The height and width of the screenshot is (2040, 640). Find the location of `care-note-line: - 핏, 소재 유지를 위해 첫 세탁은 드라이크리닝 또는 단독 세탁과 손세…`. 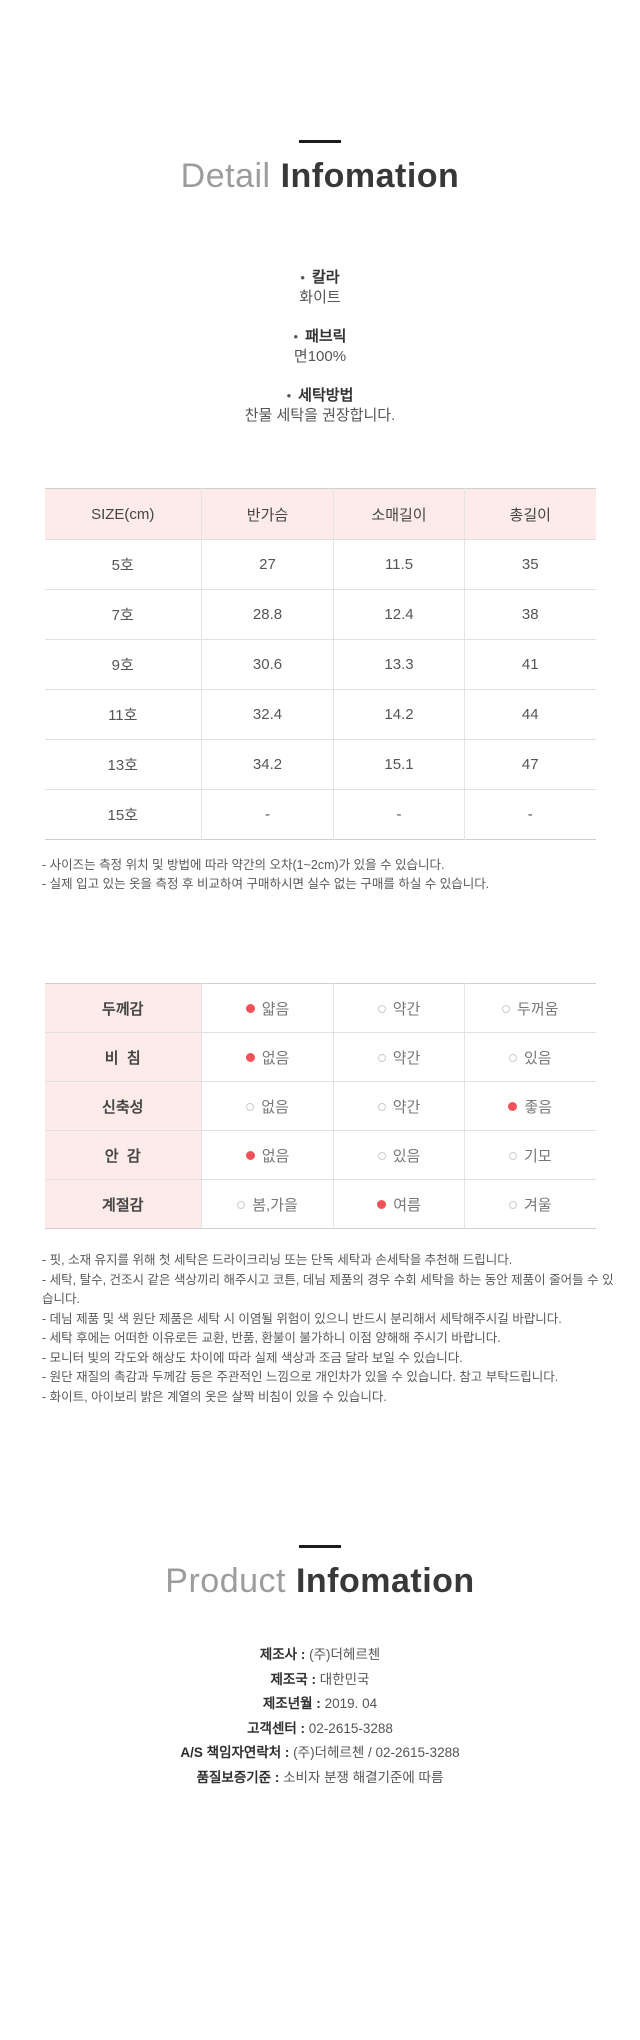

care-note-line: - 핏, 소재 유지를 위해 첫 세탁은 드라이크리닝 또는 단독 세탁과 손세… is located at coordinates (277, 1260).